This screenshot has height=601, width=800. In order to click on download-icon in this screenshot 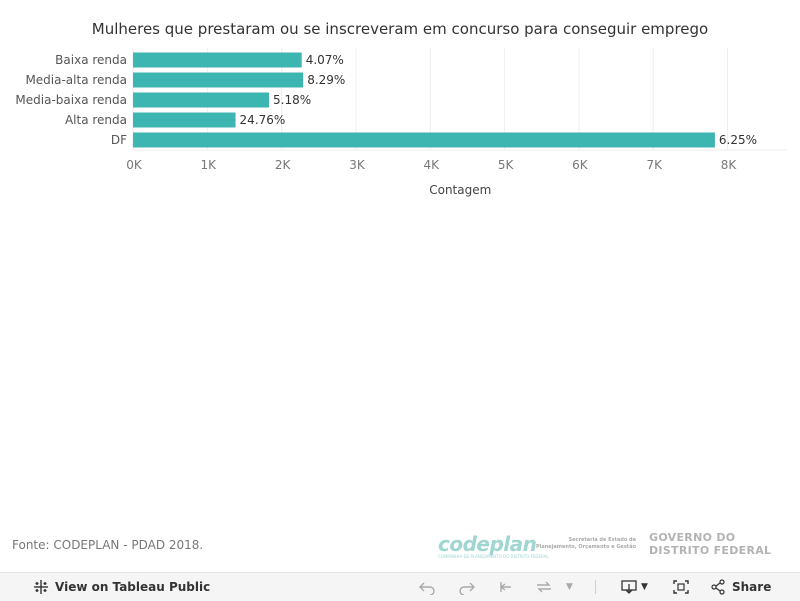, I will do `click(629, 587)`.